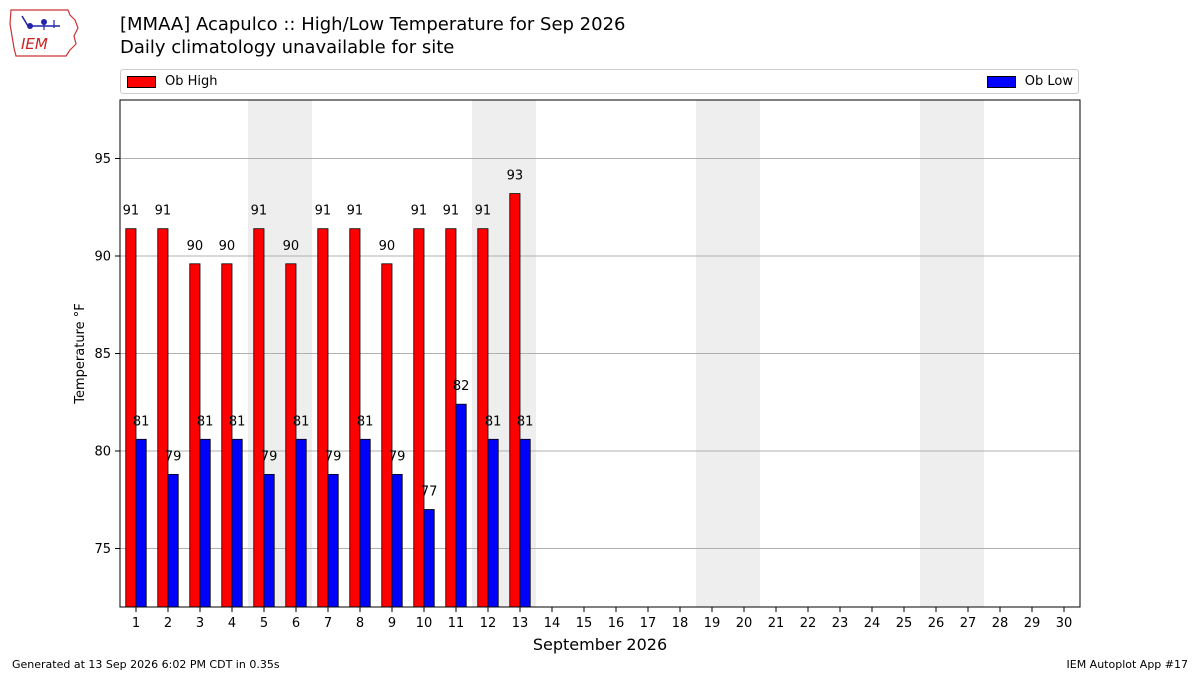 The height and width of the screenshot is (675, 1200). I want to click on logo-text: IEM, so click(34, 44).